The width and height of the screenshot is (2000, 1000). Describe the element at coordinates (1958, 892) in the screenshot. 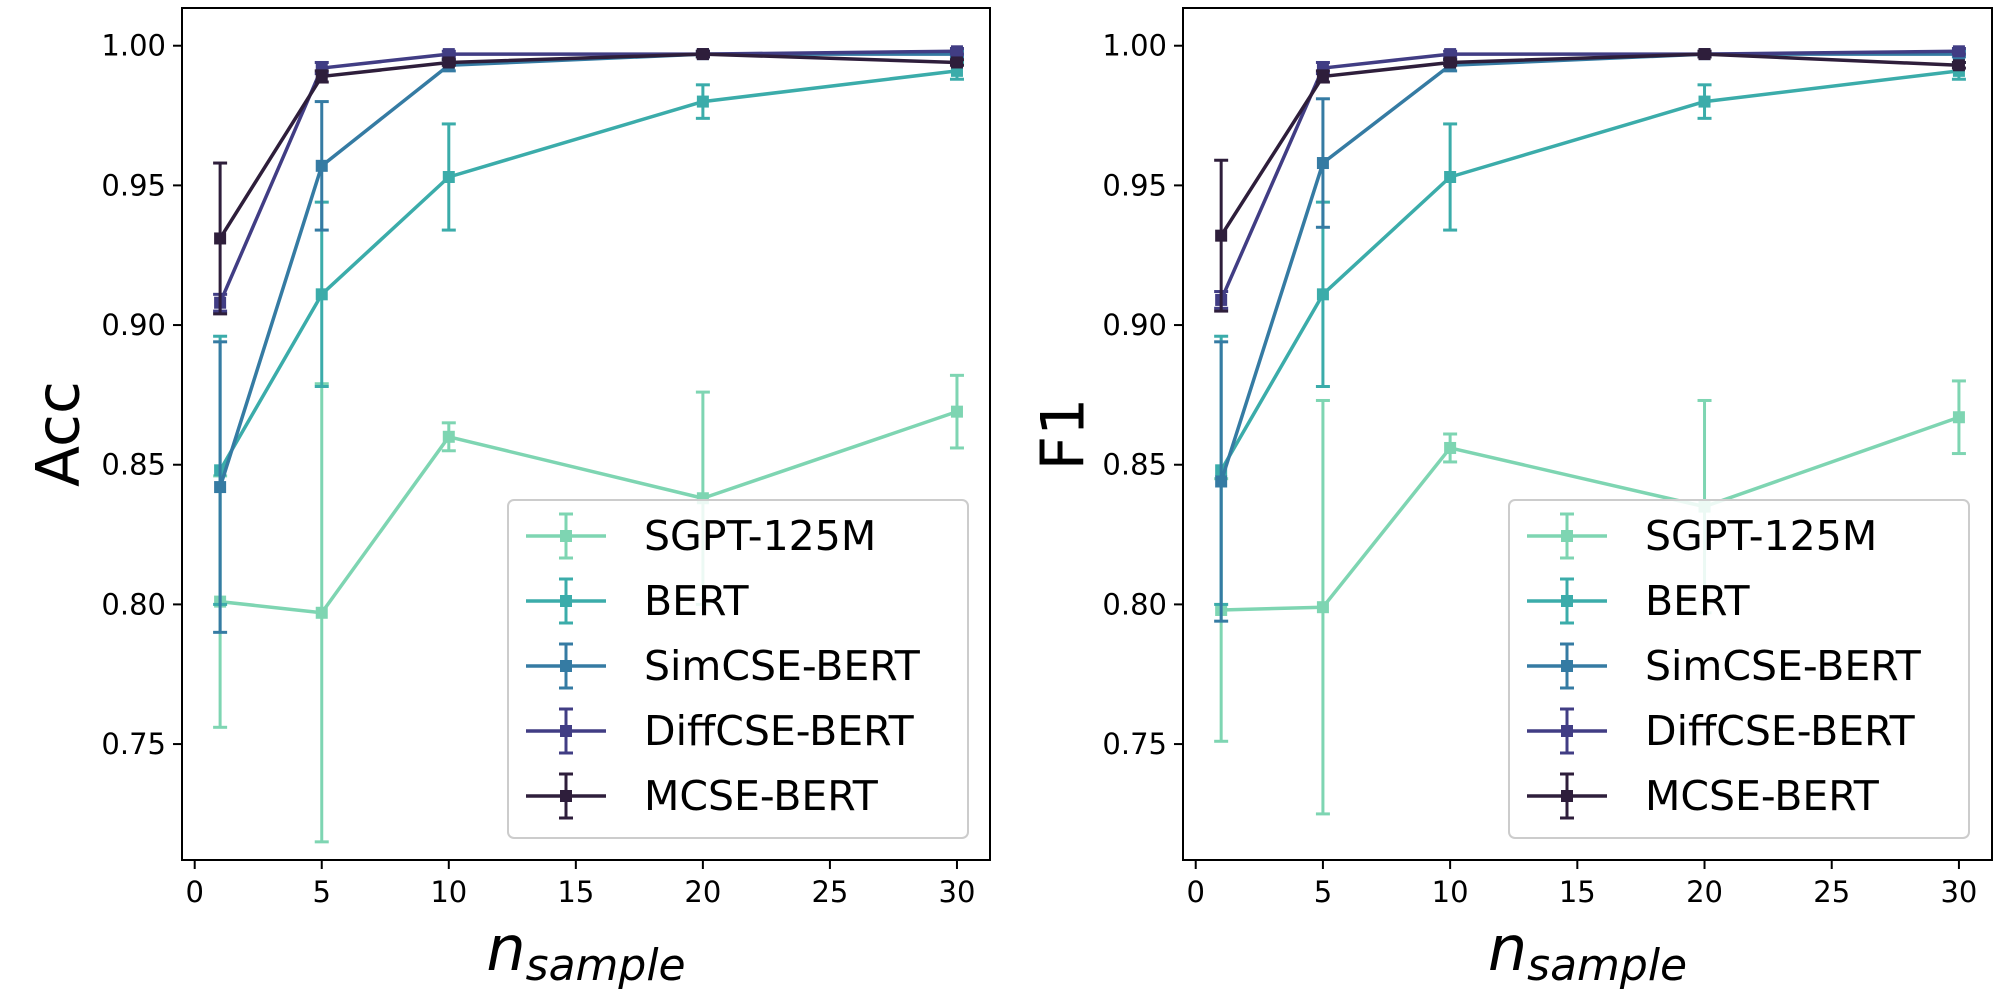

I see `x-tick-label: 30` at that location.